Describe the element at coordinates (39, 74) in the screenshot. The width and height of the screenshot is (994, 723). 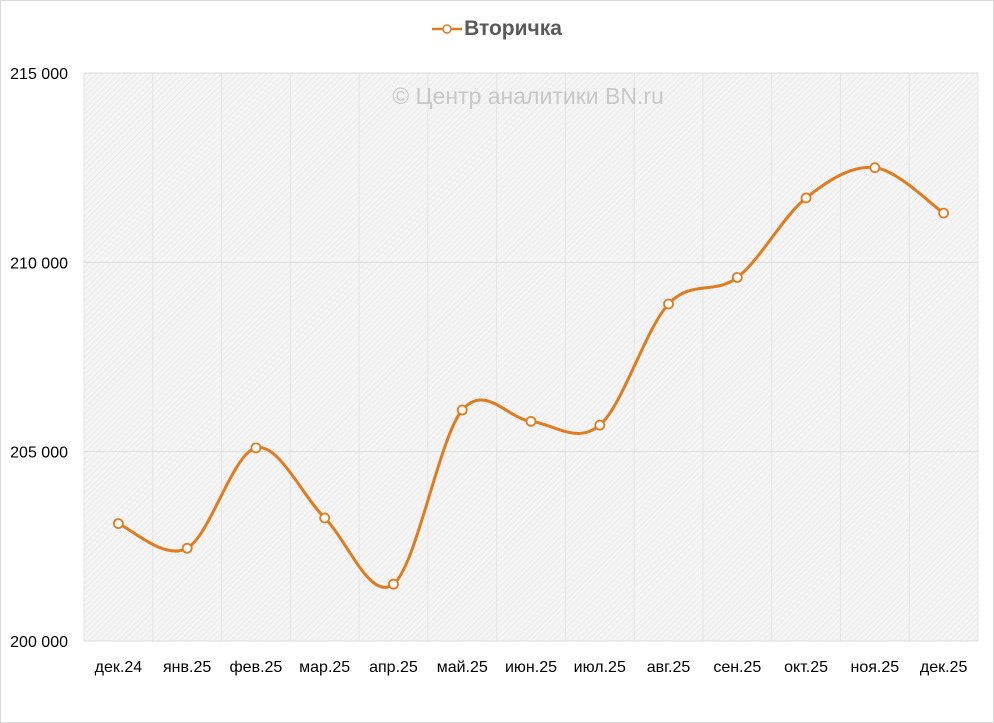
I see `y-tick-label: 215 000` at that location.